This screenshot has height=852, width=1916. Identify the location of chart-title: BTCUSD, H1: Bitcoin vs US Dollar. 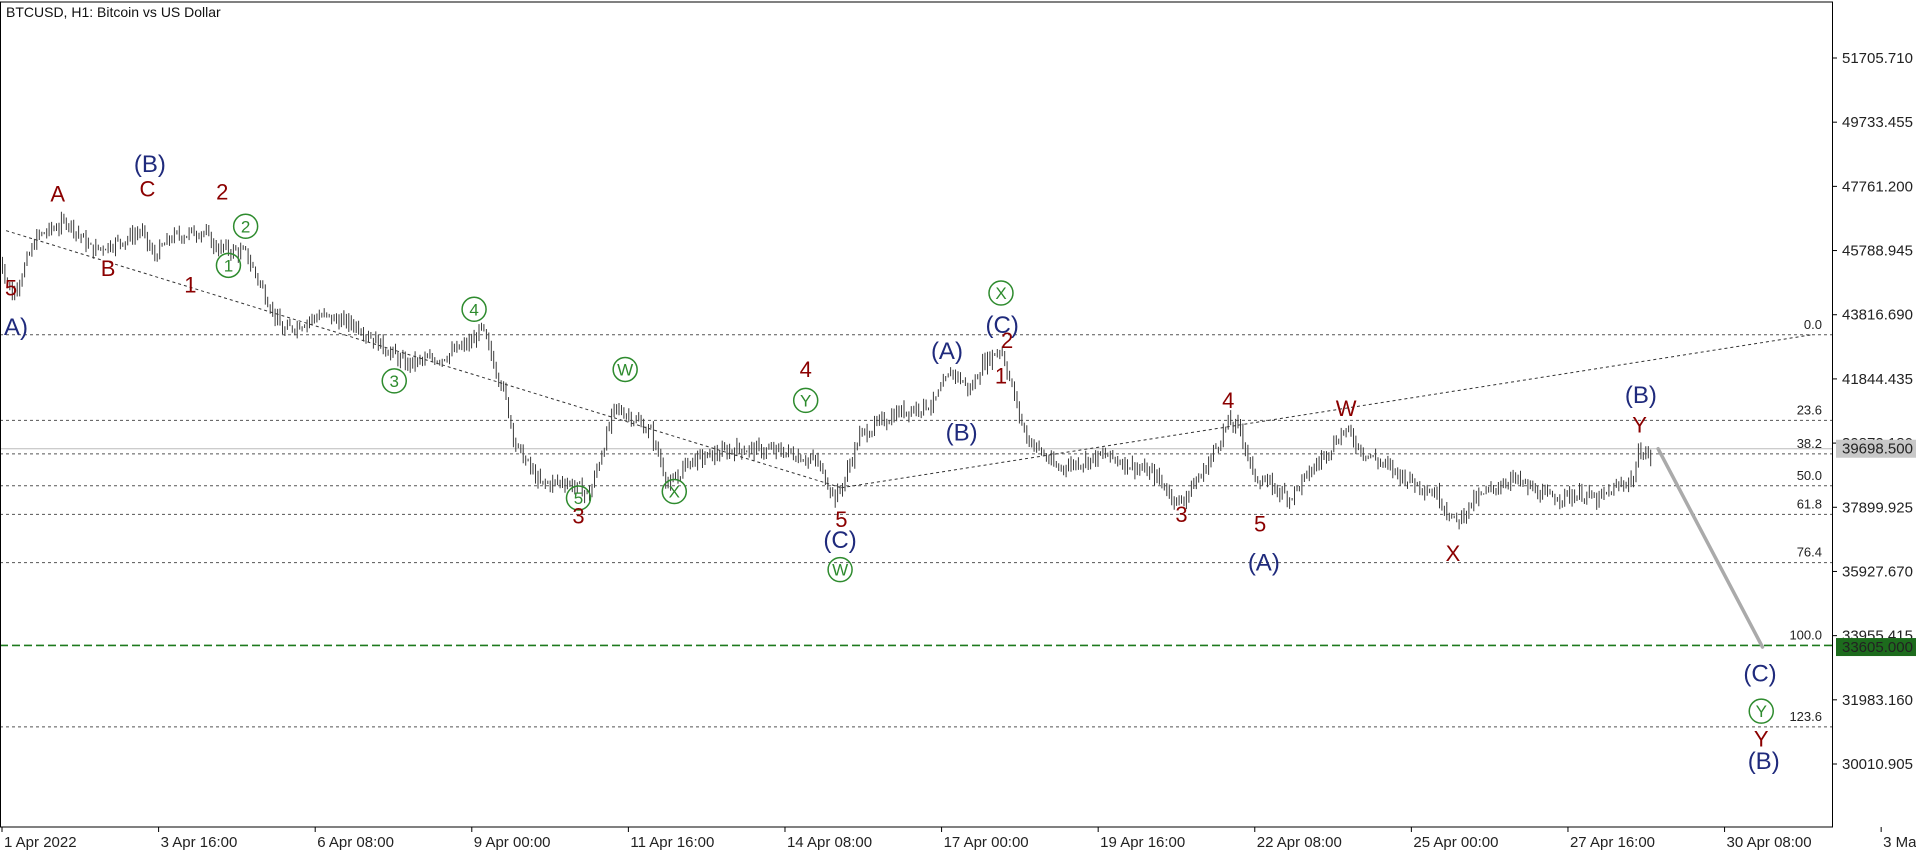
(113, 12).